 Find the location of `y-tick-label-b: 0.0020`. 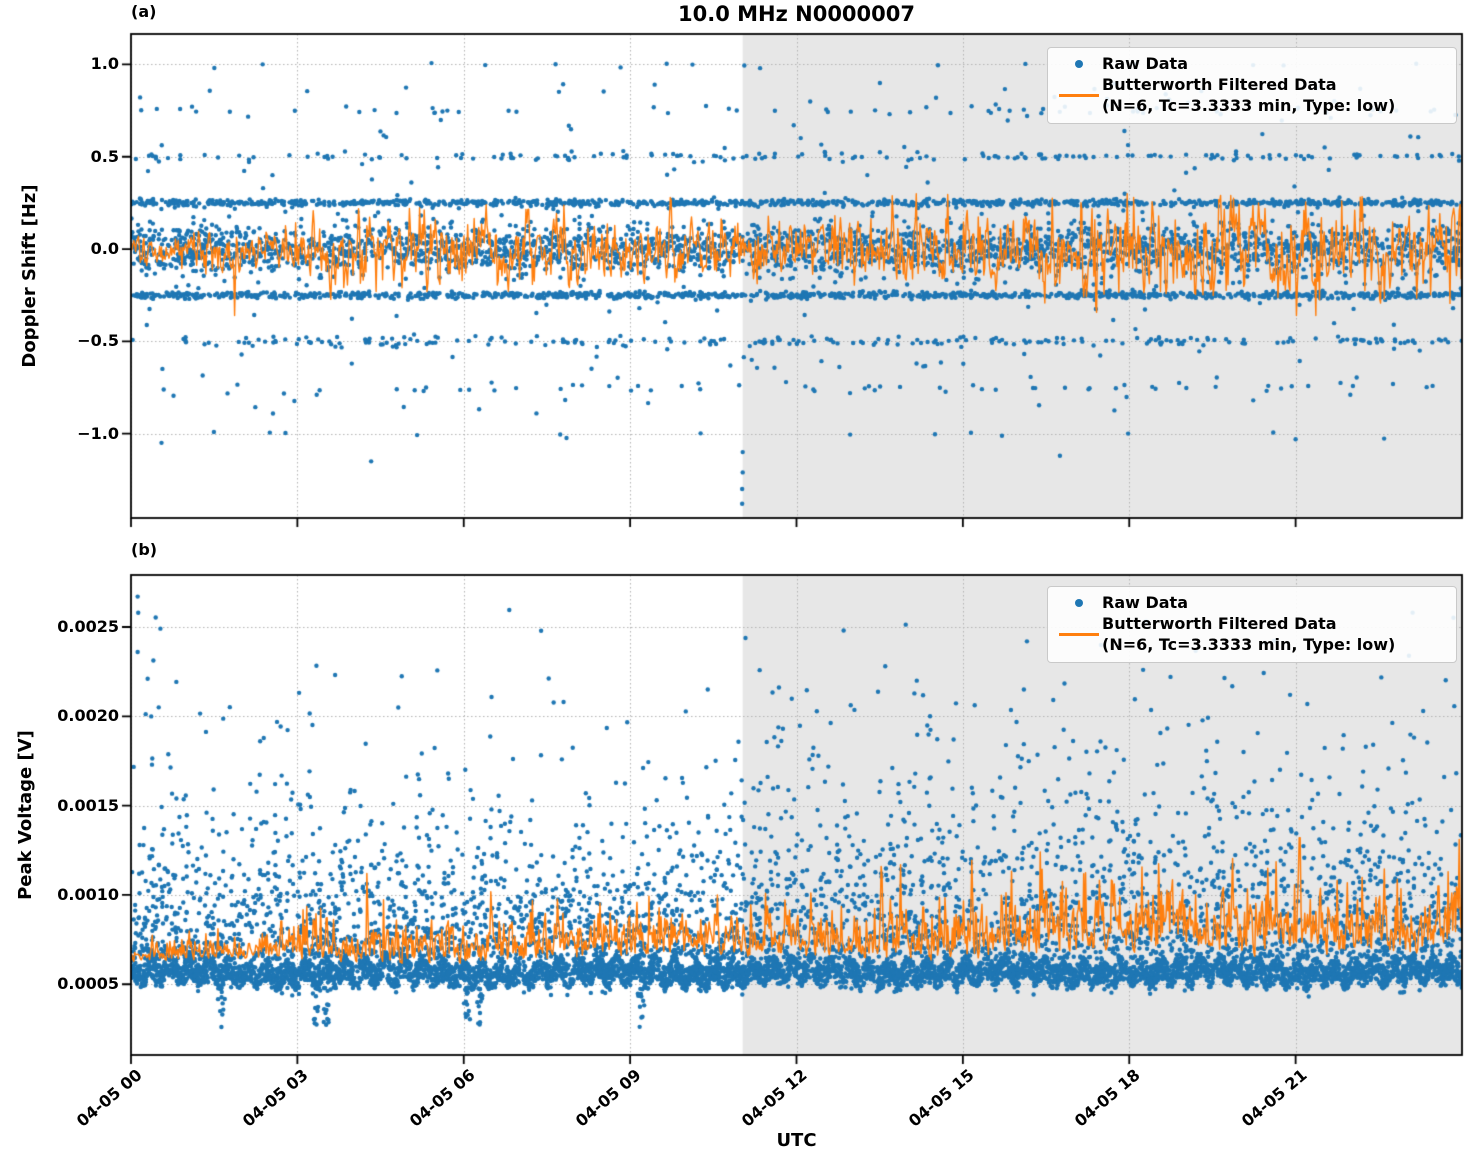

y-tick-label-b: 0.0020 is located at coordinates (88, 716).